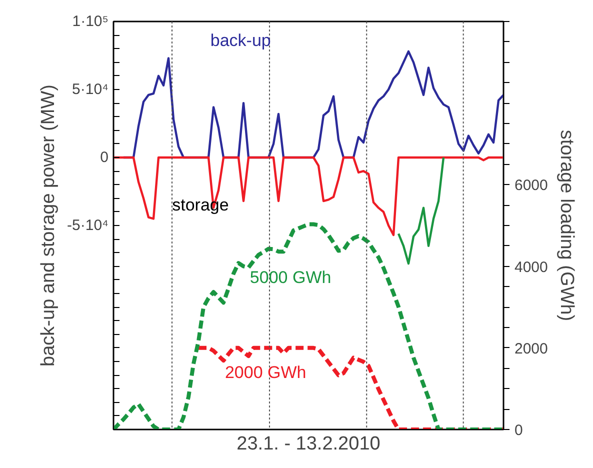 This screenshot has width=593, height=468. I want to click on series-label: 2000 GWh, so click(265, 372).